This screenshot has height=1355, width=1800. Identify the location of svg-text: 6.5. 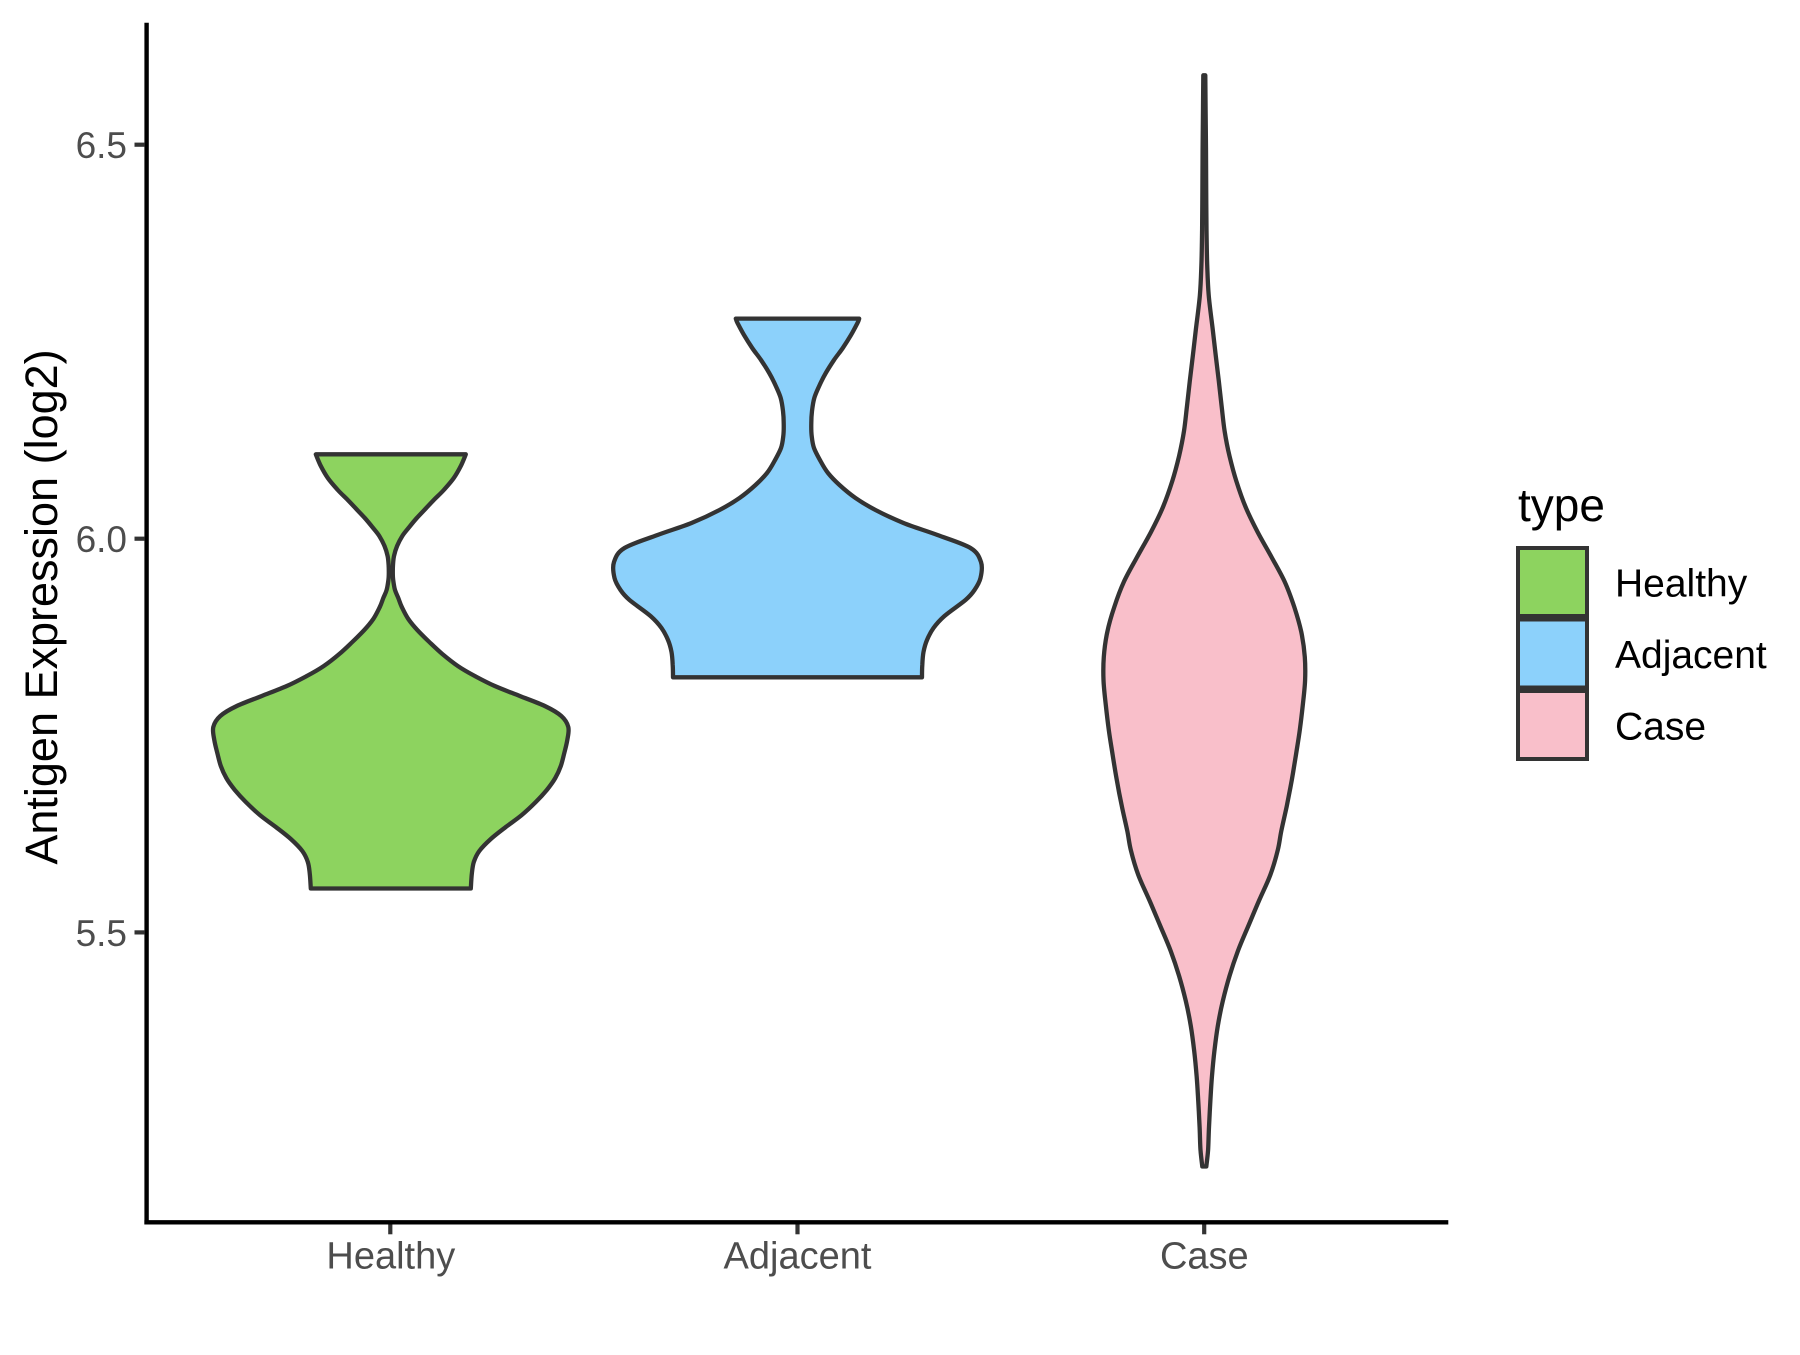
(101, 145).